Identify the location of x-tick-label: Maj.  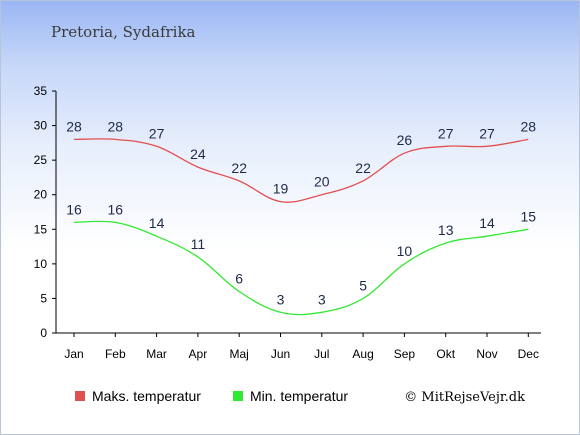
(239, 354).